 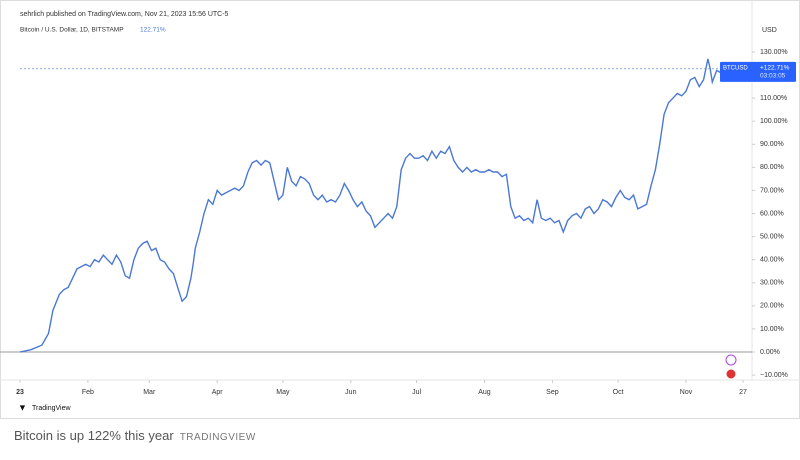 What do you see at coordinates (416, 392) in the screenshot?
I see `x-tick-label: Jul` at bounding box center [416, 392].